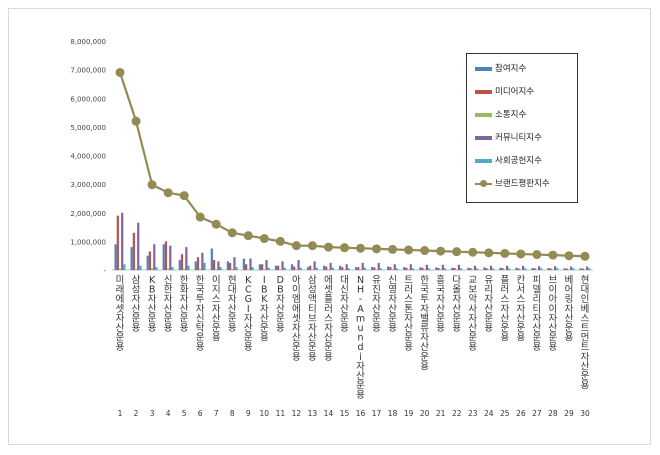 Image resolution: width=660 pixels, height=455 pixels. Describe the element at coordinates (88, 128) in the screenshot. I see `y-tick-label: 5,000,000` at that location.